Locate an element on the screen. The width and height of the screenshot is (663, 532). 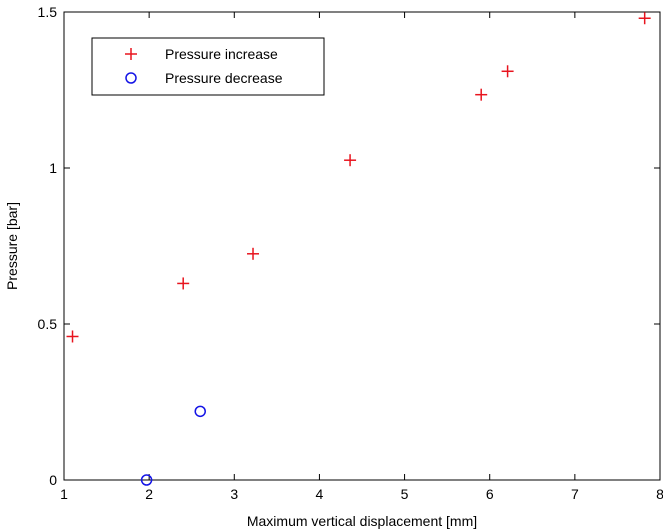
x-tick-label: 7 is located at coordinates (575, 494).